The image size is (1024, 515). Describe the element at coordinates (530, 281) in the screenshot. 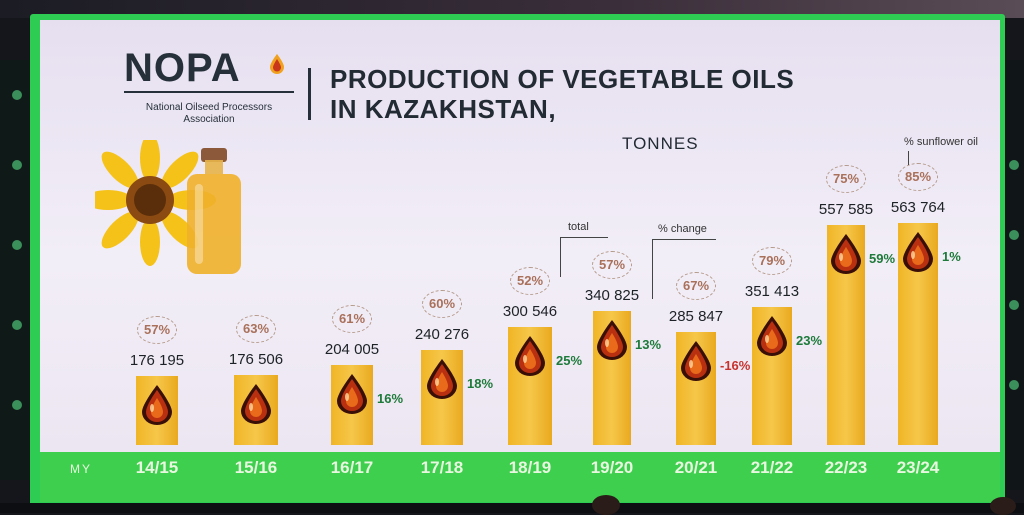

I see `sunflower-share-label: 52%` at that location.